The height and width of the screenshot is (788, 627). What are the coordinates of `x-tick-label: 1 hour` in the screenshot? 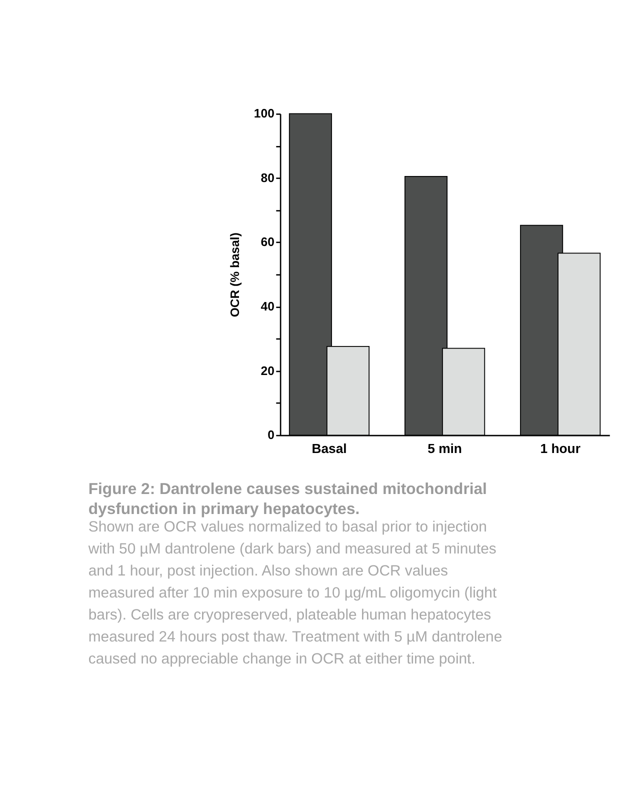 It's located at (560, 448).